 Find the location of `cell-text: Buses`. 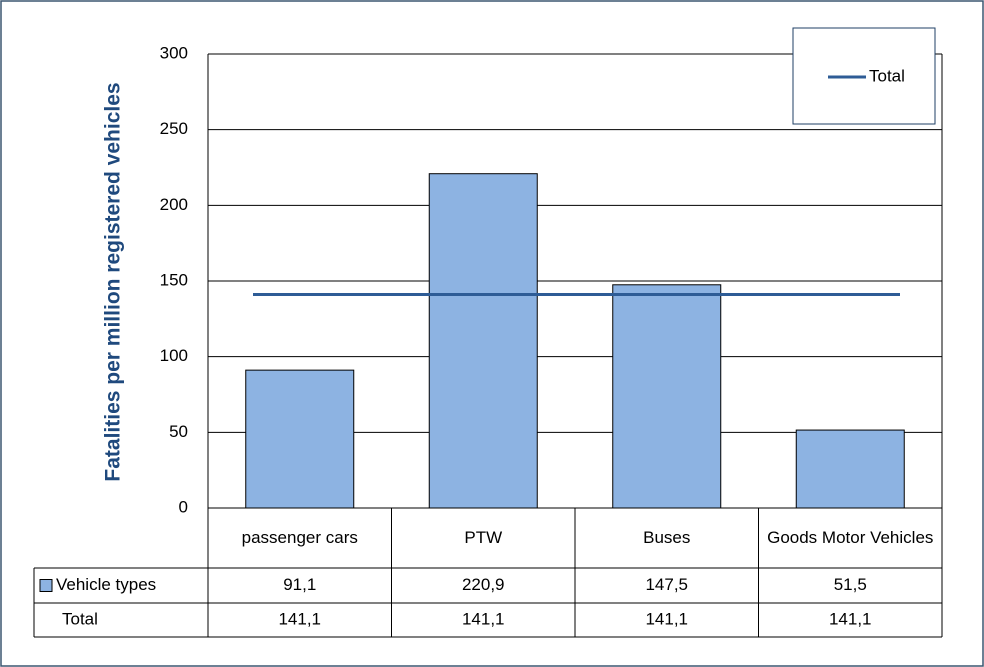

cell-text: Buses is located at coordinates (667, 537).